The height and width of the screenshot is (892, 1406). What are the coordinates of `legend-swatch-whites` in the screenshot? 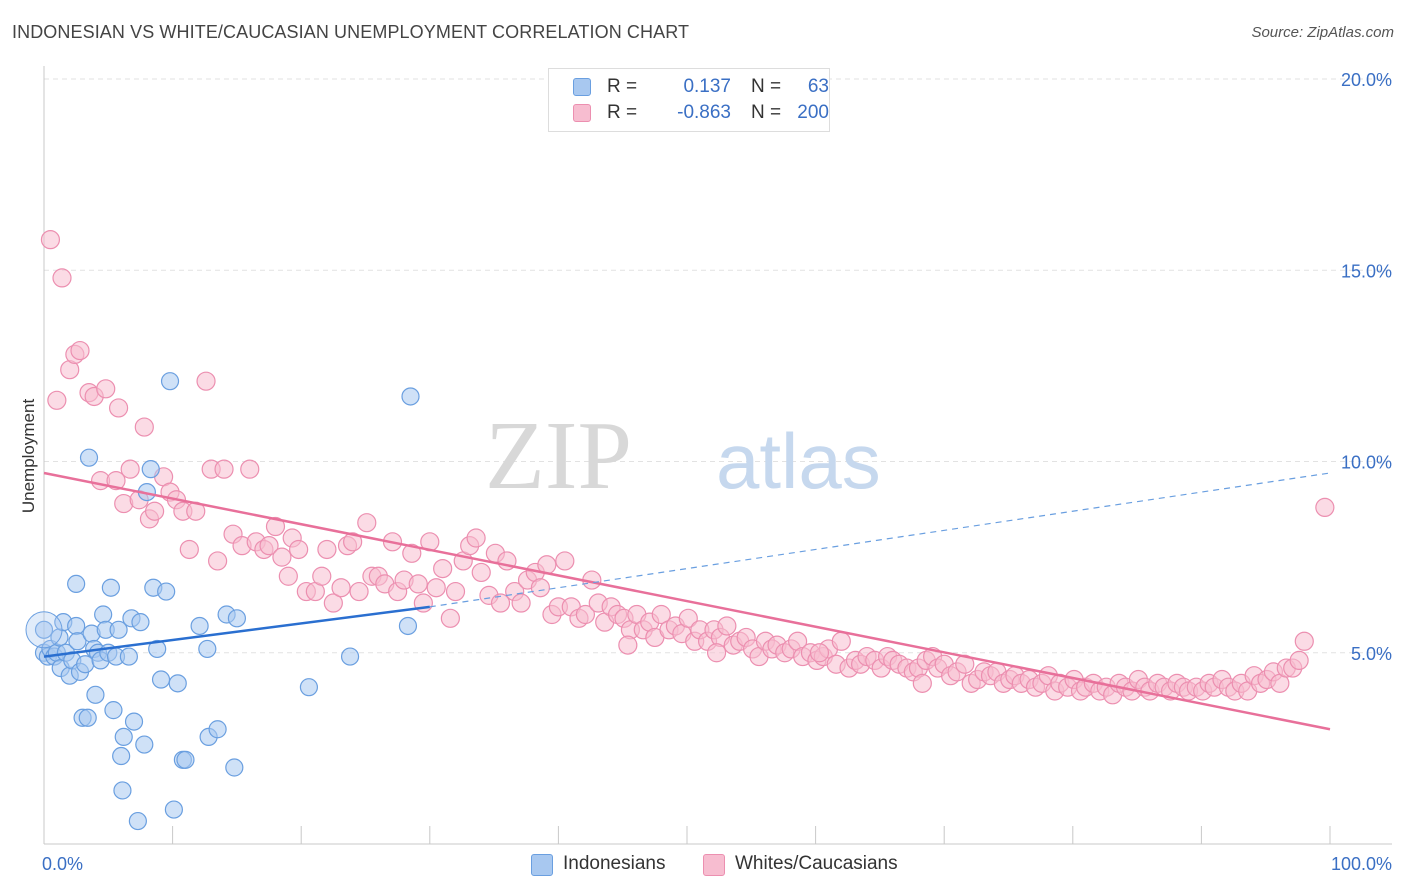 It's located at (582, 113).